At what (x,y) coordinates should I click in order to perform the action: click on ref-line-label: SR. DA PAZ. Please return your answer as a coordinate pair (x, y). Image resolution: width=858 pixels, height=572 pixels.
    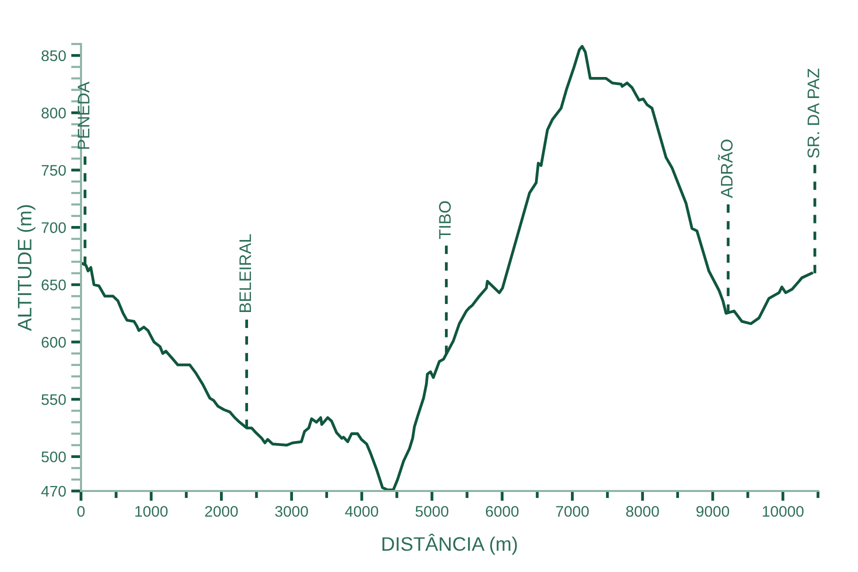
    Looking at the image, I should click on (814, 113).